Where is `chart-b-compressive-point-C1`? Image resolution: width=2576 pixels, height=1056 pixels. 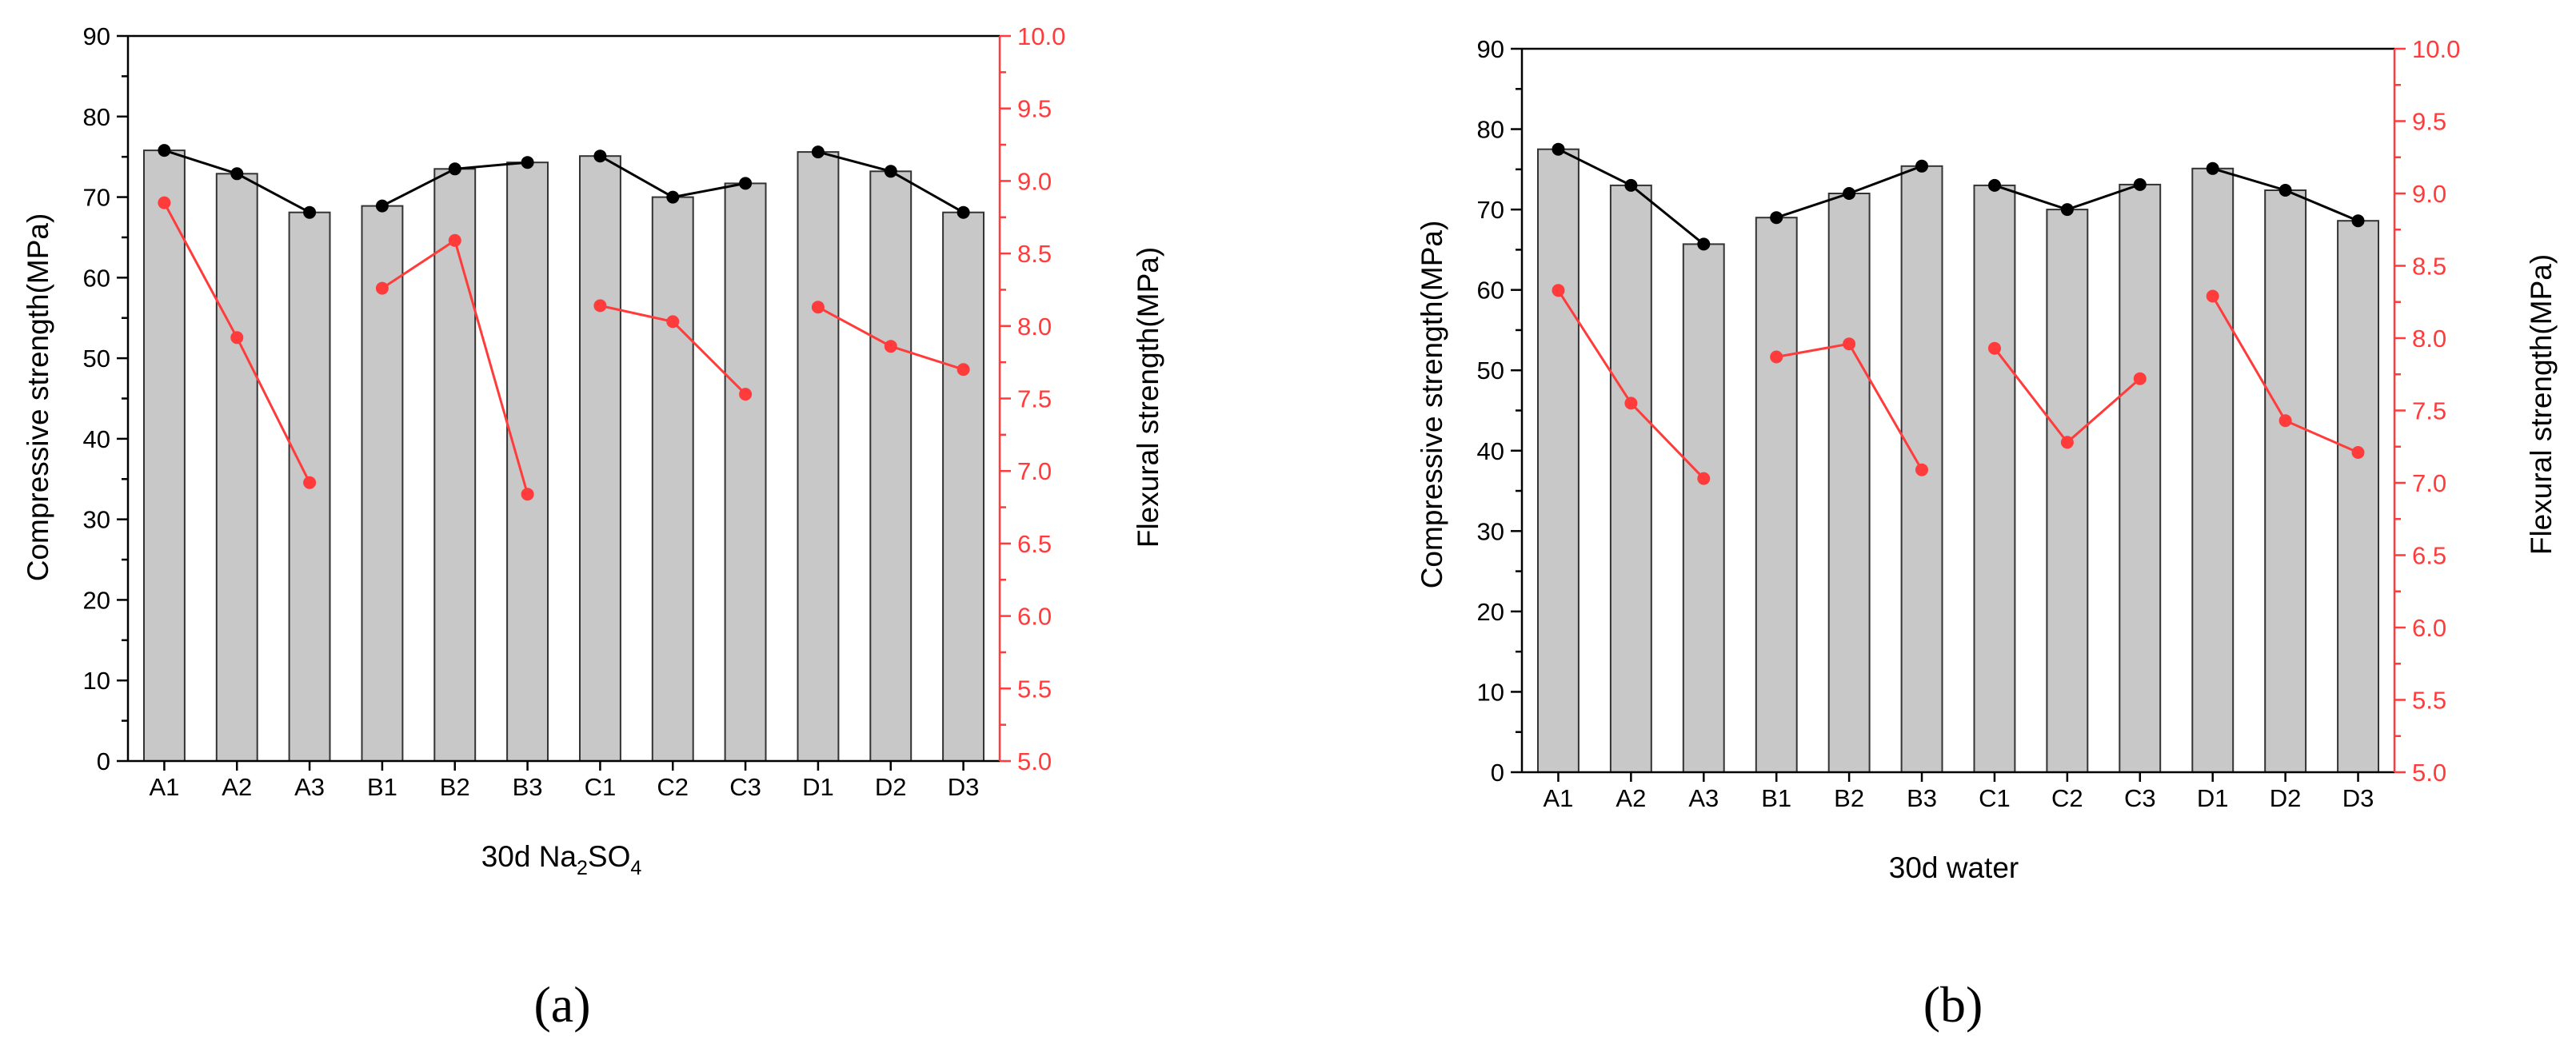
chart-b-compressive-point-C1 is located at coordinates (1995, 185).